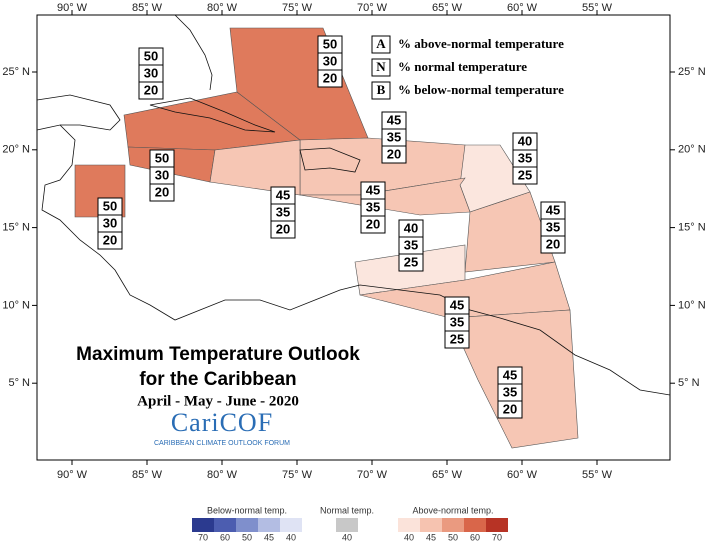  What do you see at coordinates (481, 89) in the screenshot?
I see `key-text: % below-normal temperature` at bounding box center [481, 89].